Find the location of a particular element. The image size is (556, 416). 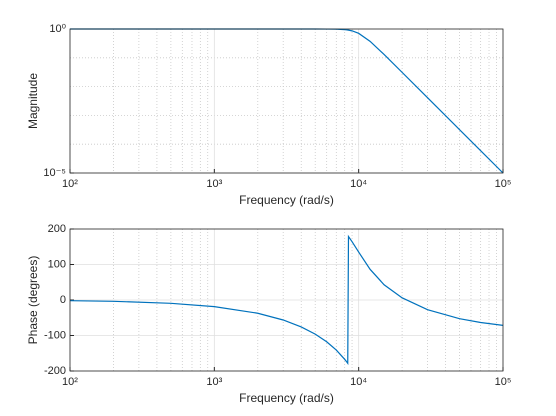

y-tick-label: 10⁰ is located at coordinates (57, 29).